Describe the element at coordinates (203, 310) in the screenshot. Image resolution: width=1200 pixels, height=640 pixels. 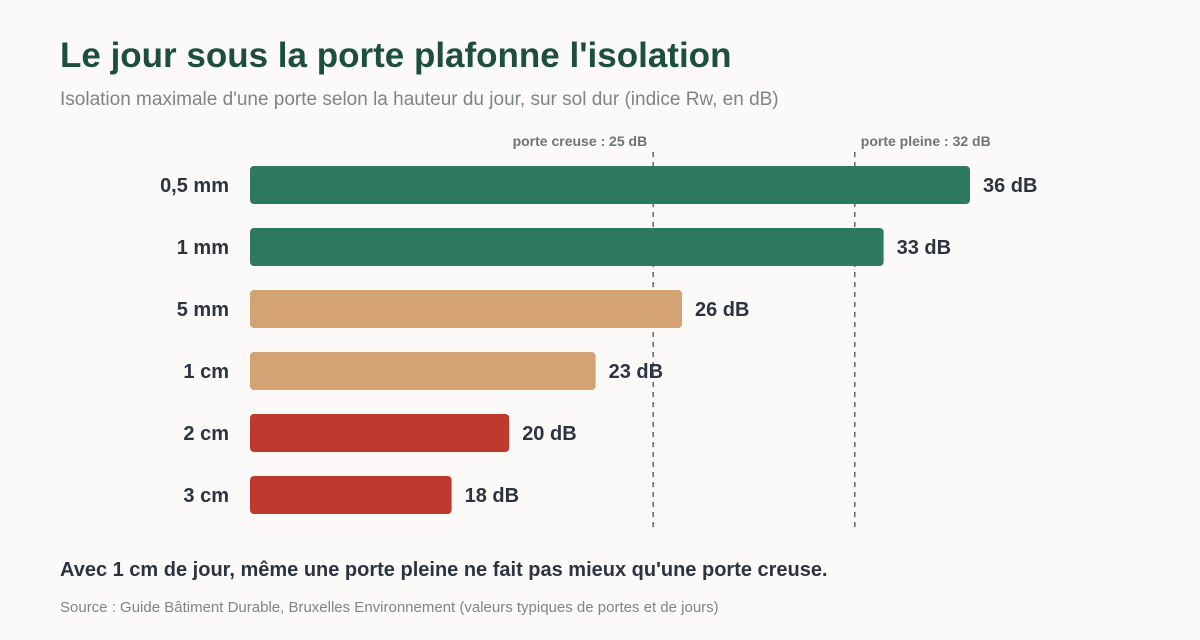
I see `category-label-2: 5 mm` at that location.